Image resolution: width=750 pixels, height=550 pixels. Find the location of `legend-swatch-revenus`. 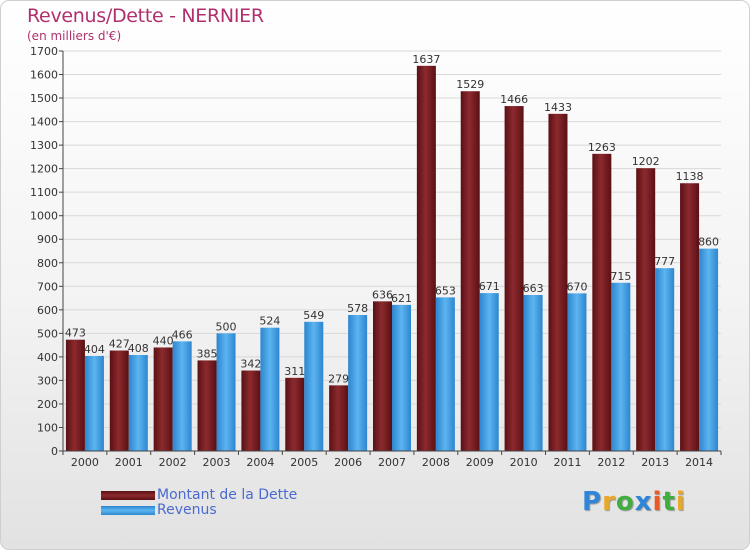

legend-swatch-revenus is located at coordinates (128, 510).